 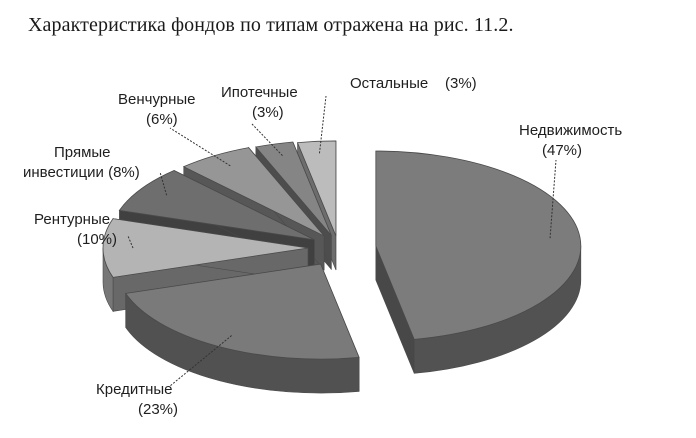 What do you see at coordinates (389, 83) in the screenshot?
I see `label-other: Остальные` at bounding box center [389, 83].